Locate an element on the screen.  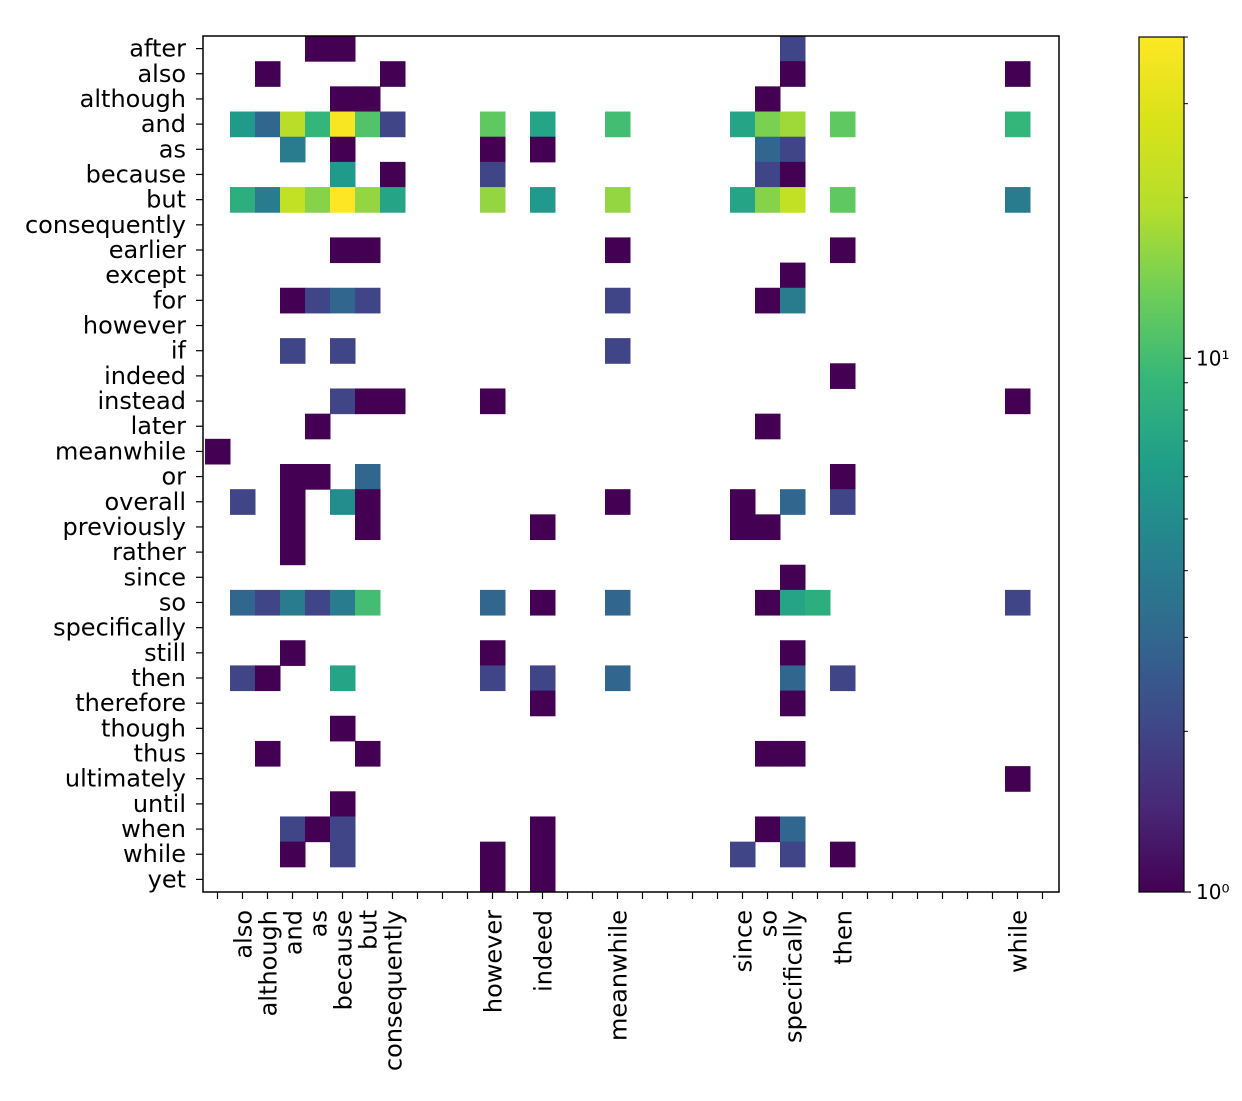
y-tick-label: though is located at coordinates (143, 728).